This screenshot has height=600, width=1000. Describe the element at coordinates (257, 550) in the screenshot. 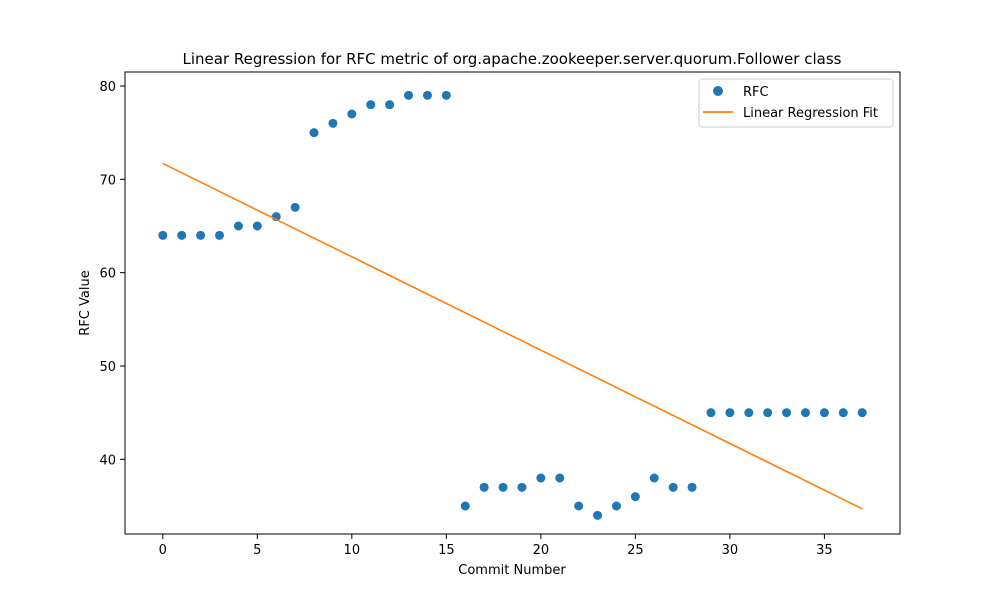

I see `x-tick-label: 5` at that location.